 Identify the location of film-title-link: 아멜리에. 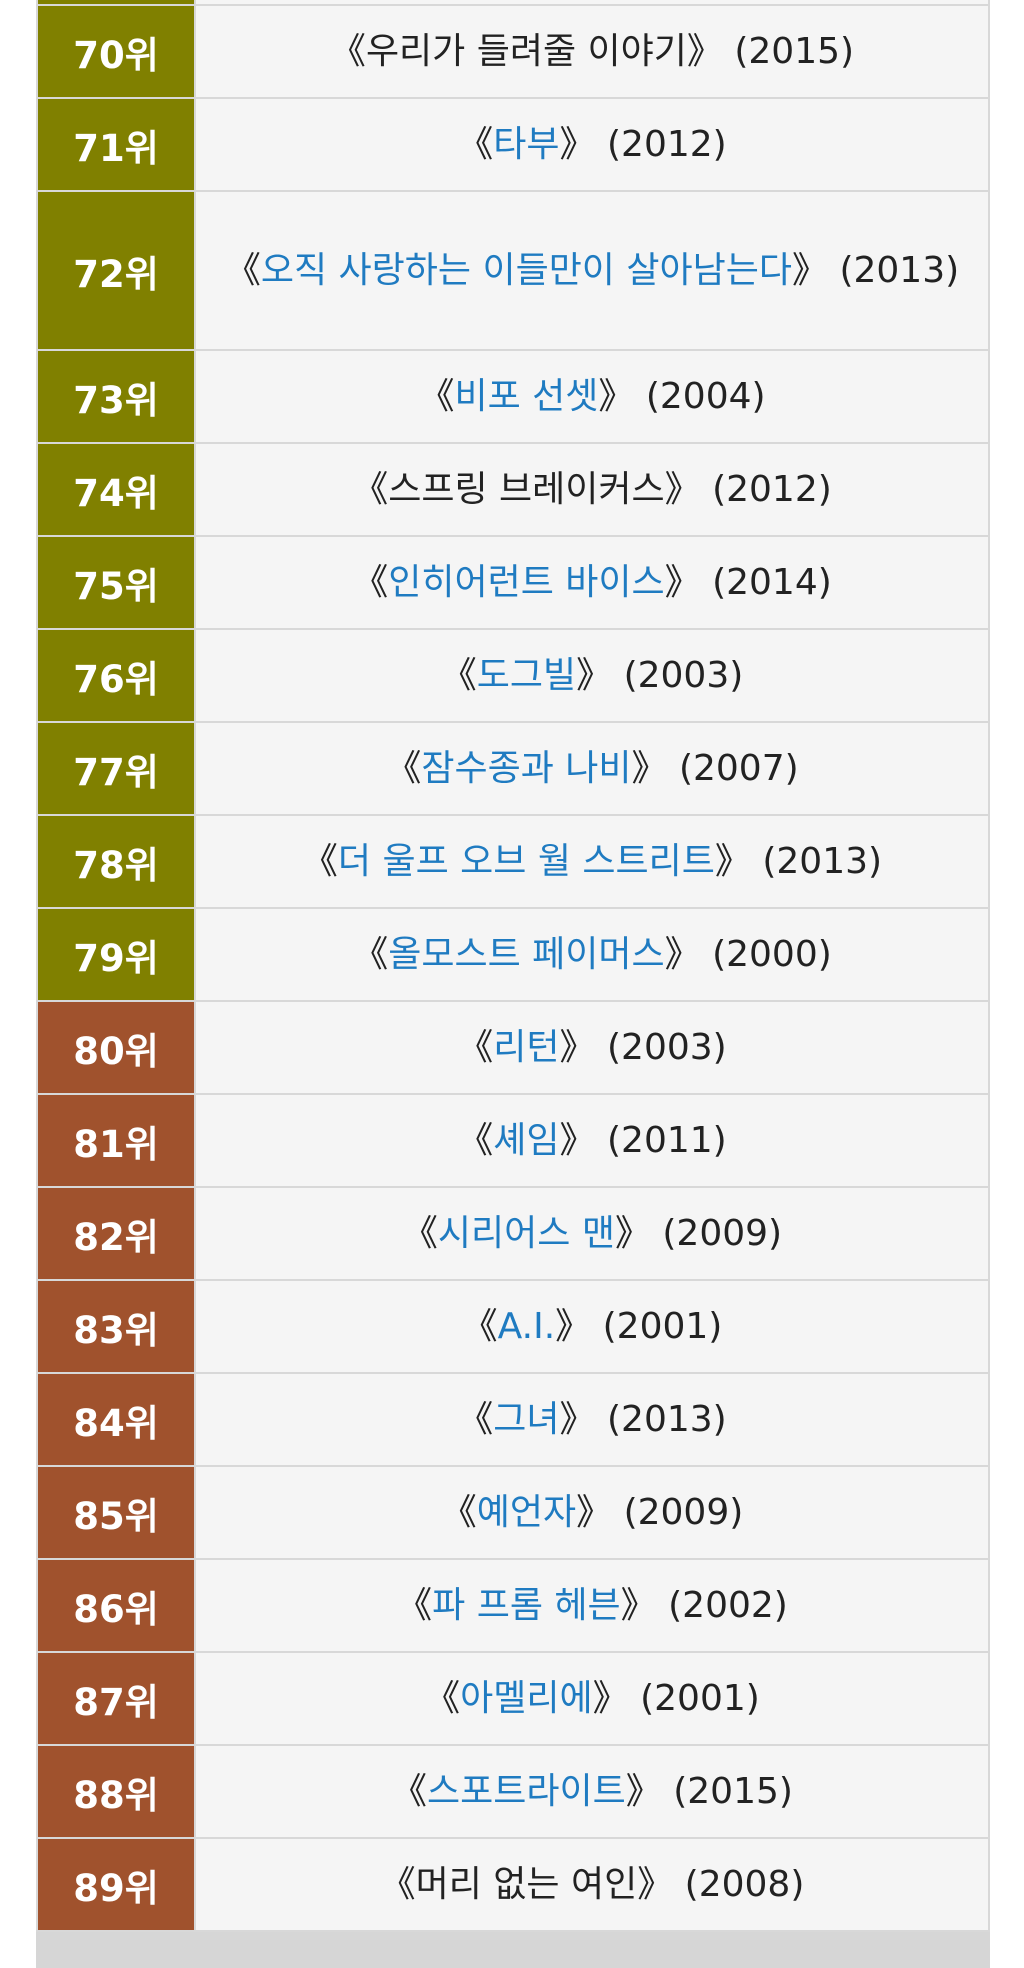
(526, 1698).